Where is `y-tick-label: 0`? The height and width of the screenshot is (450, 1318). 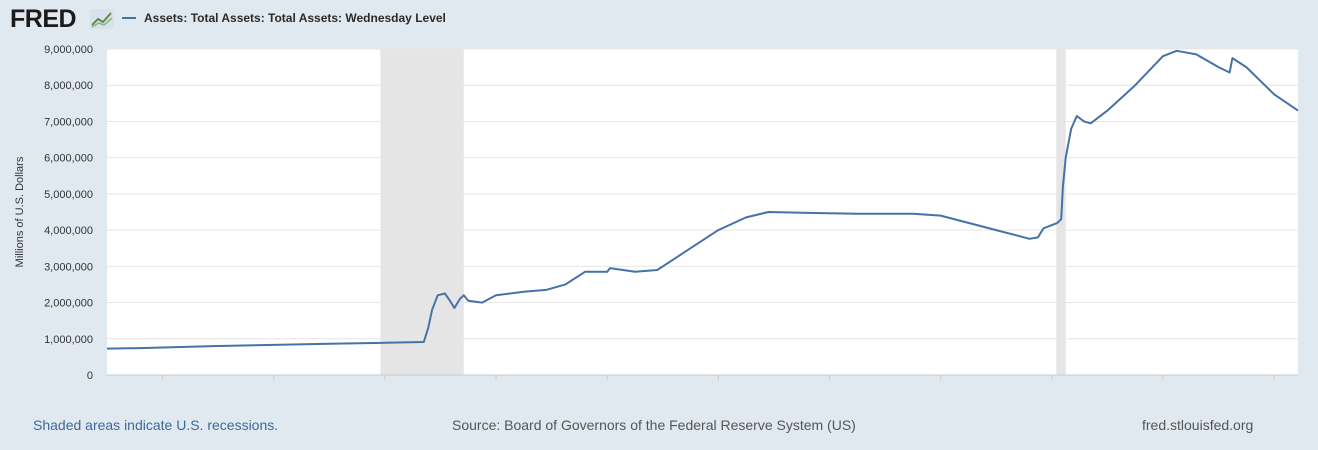
y-tick-label: 0 is located at coordinates (90, 376).